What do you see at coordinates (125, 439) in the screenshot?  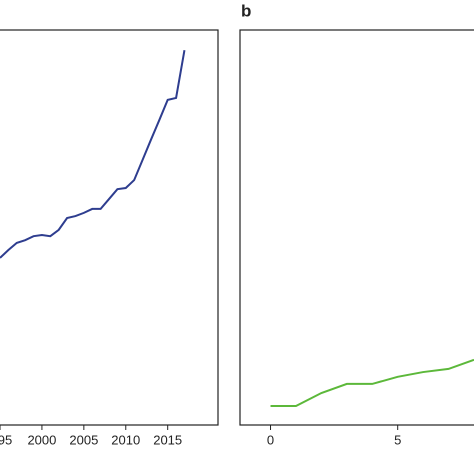 I see `x-tick-label: 2010` at bounding box center [125, 439].